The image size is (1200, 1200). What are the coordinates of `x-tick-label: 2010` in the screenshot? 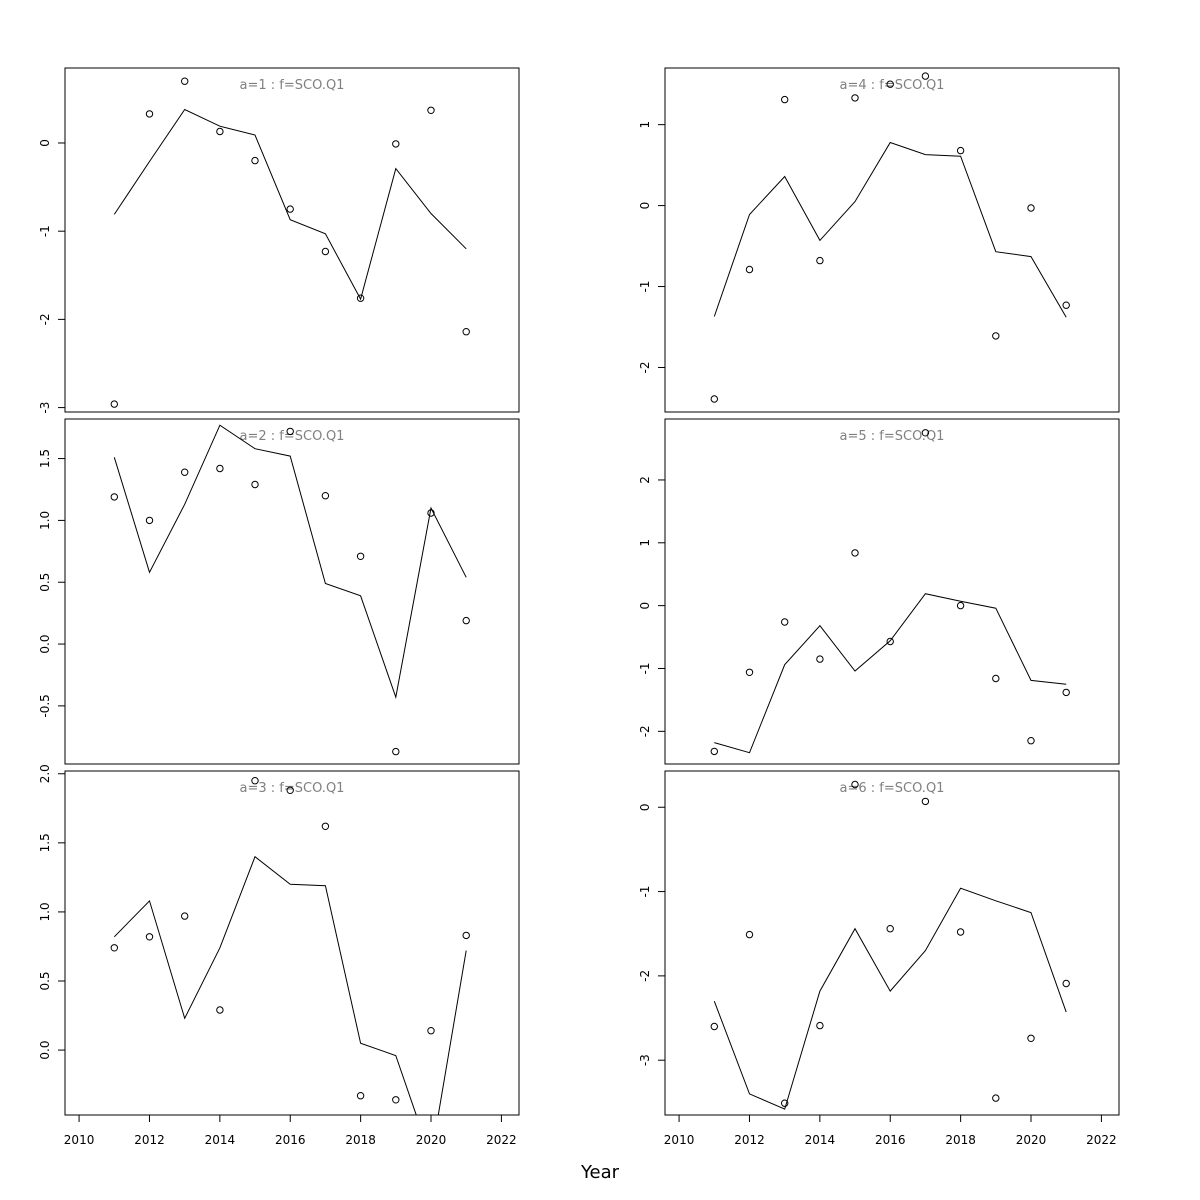 It's located at (679, 1140).